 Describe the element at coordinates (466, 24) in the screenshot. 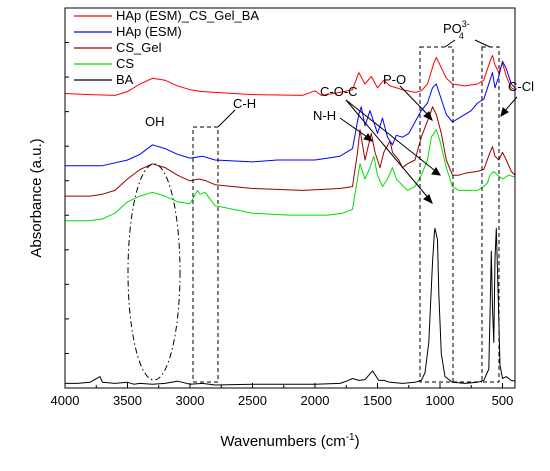

I see `po4-label-superscript: 3-` at that location.